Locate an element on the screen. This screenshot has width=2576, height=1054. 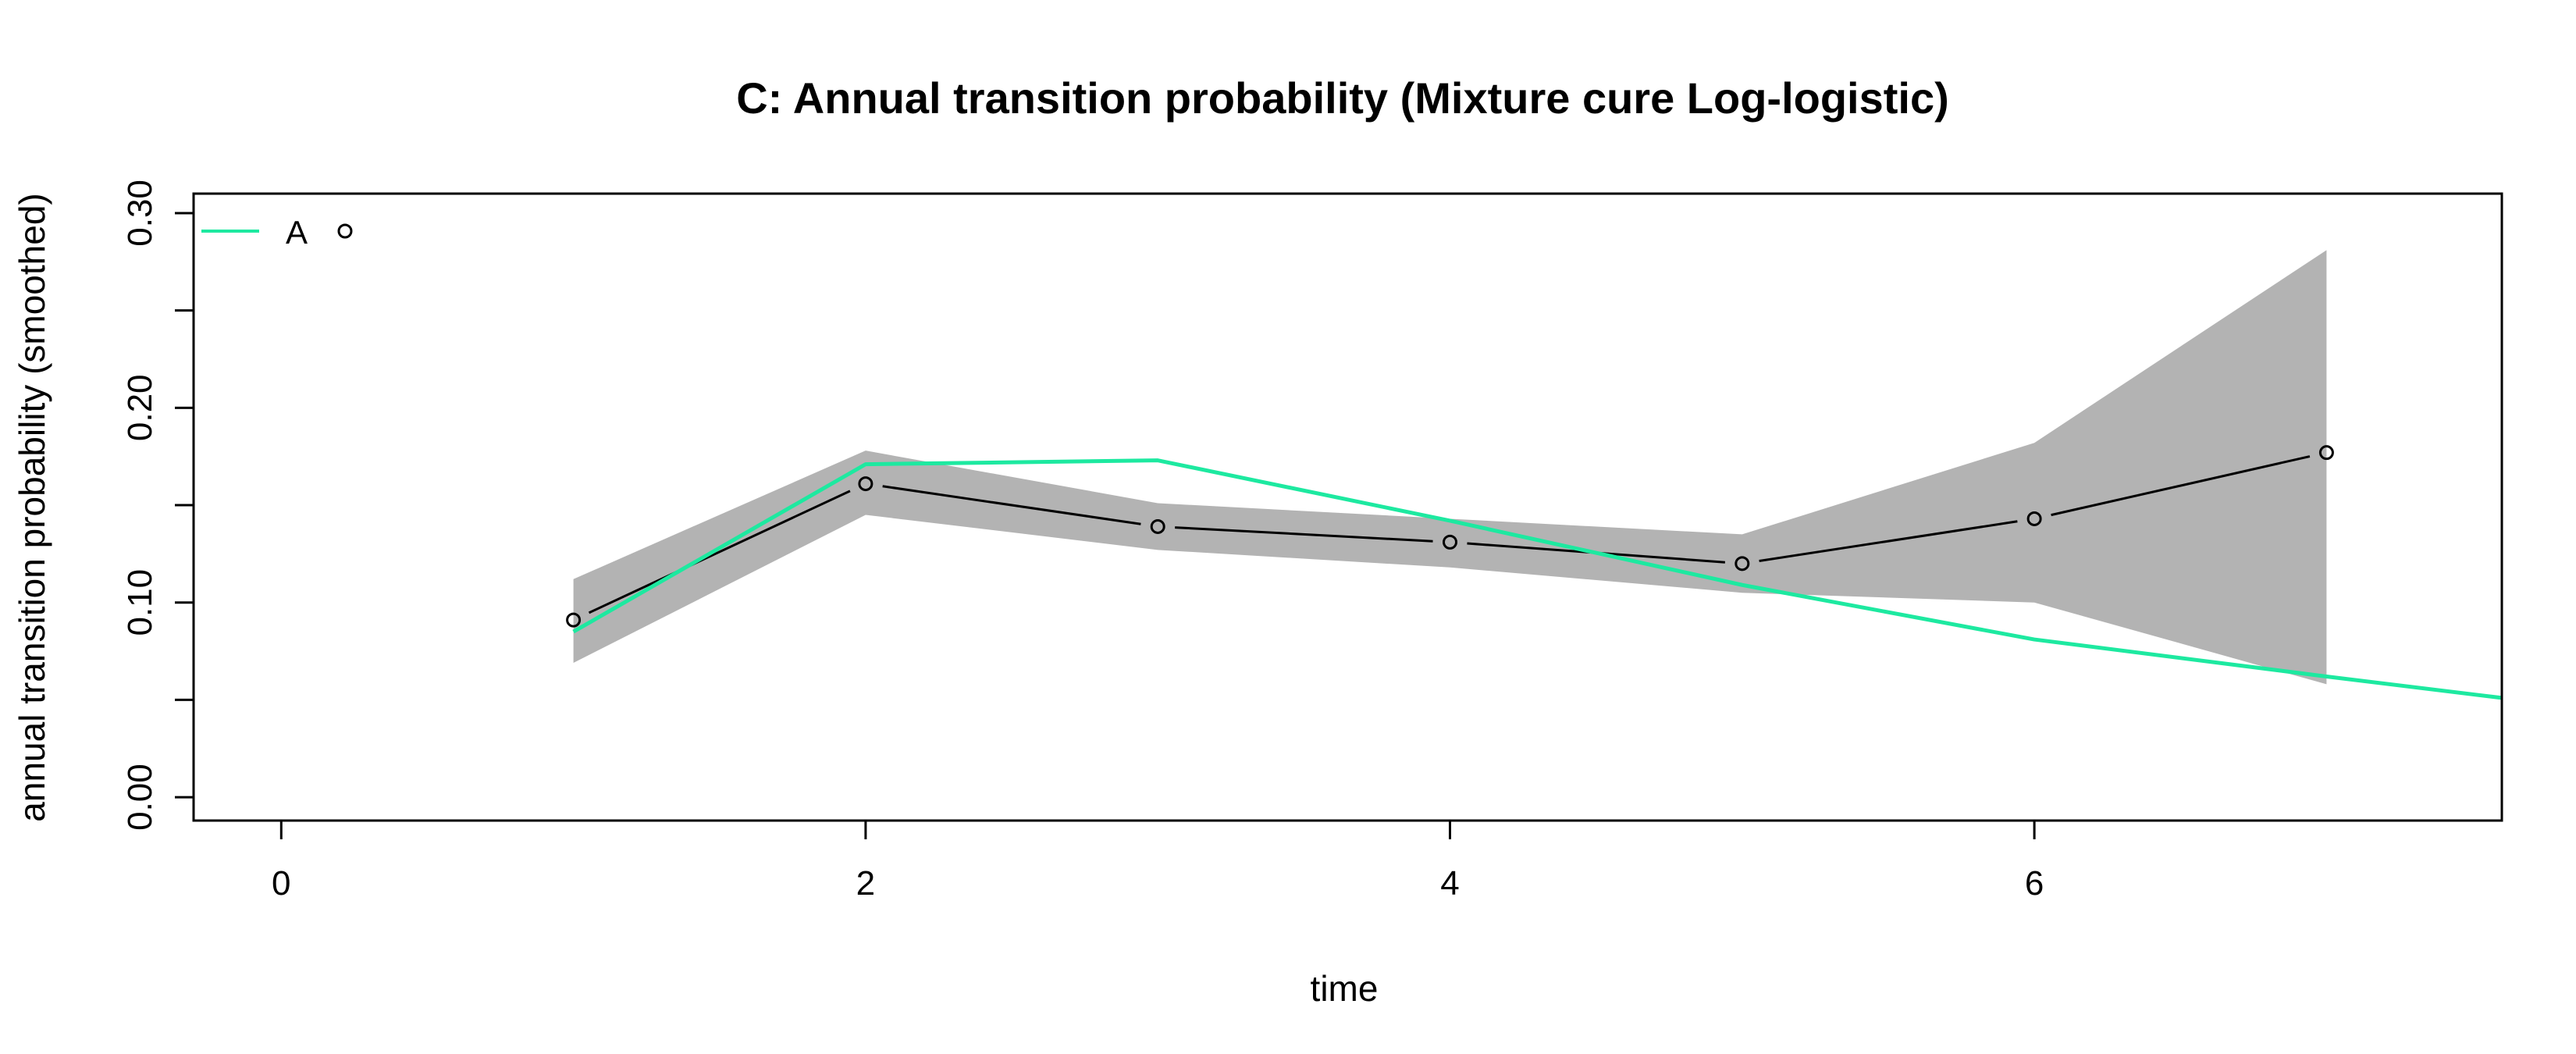
x-tick-label: 2 is located at coordinates (865, 883).